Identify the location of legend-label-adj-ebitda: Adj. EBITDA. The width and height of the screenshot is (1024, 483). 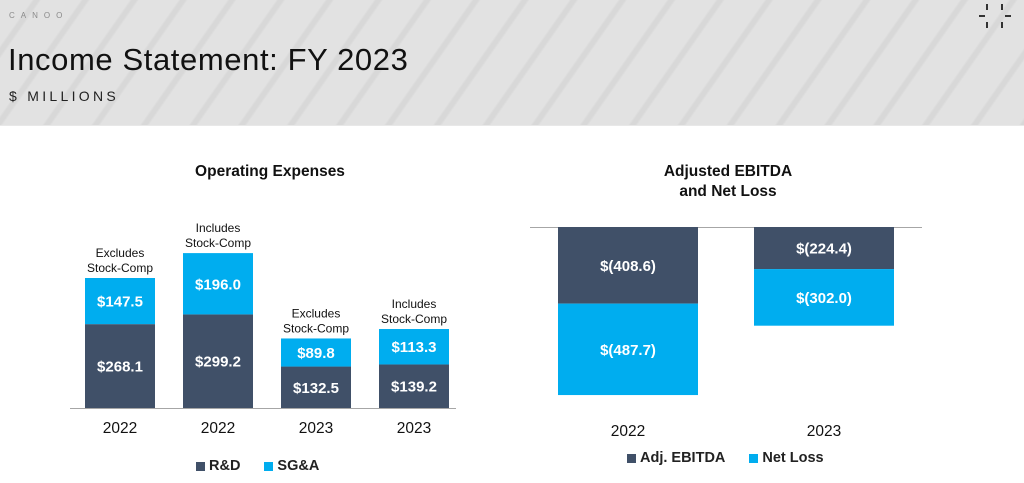
(683, 458).